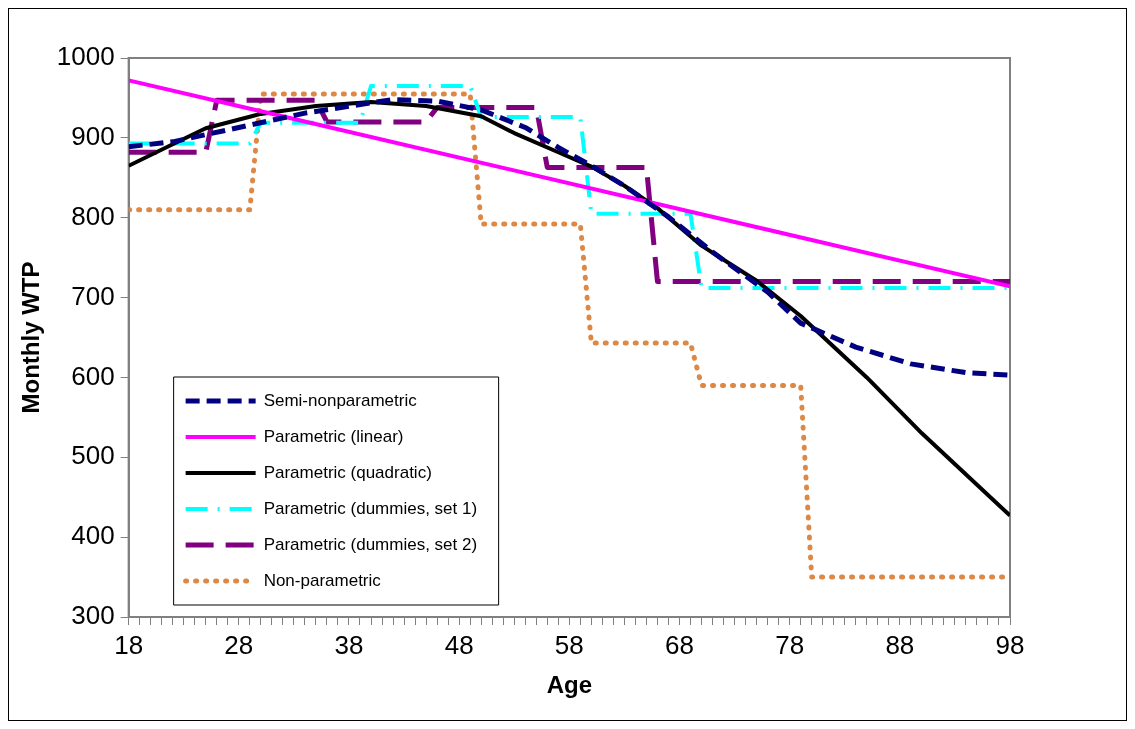 This screenshot has width=1135, height=729. Describe the element at coordinates (85, 56) in the screenshot. I see `y-tick-label: 1000` at that location.